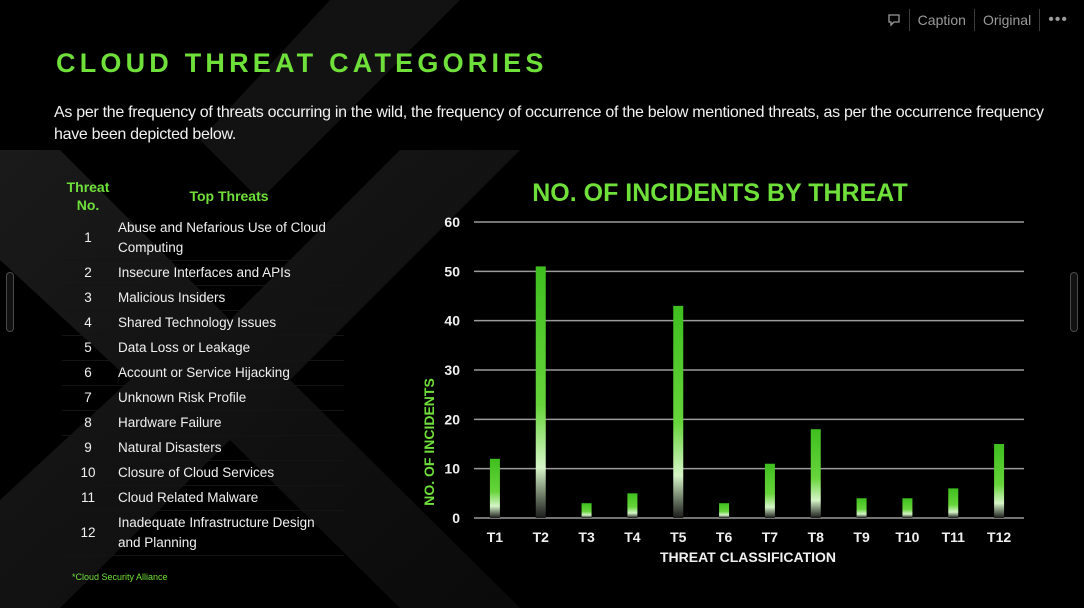 This screenshot has width=1084, height=608. Describe the element at coordinates (88, 498) in the screenshot. I see `threat-number: 11` at that location.